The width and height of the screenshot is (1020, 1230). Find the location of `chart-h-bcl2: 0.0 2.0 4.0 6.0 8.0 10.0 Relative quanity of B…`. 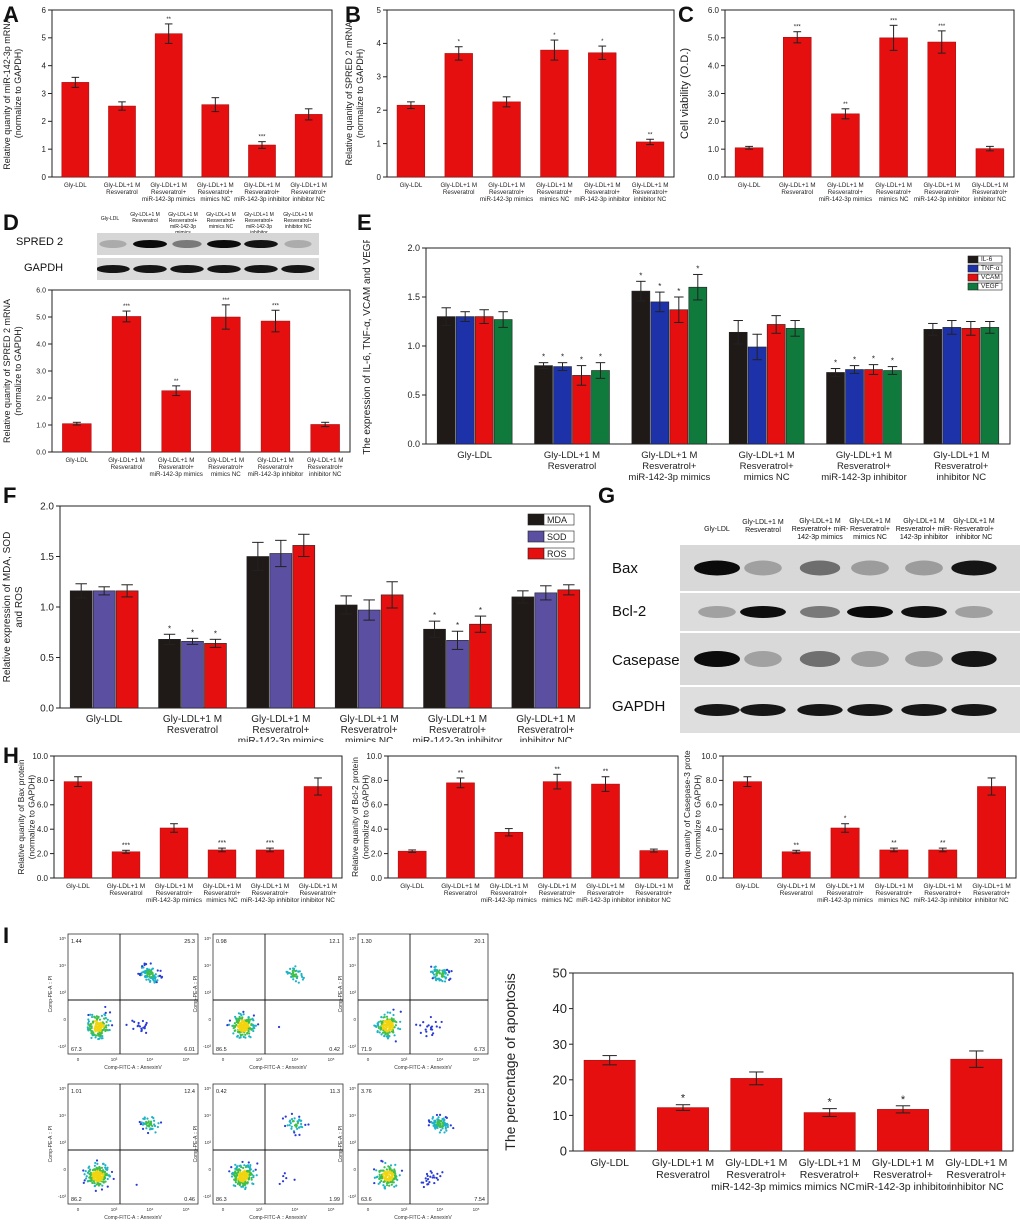

chart-h-bcl2: 0.0 2.0 4.0 6.0 8.0 10.0 Relative quanity of B… is located at coordinates (514, 828).